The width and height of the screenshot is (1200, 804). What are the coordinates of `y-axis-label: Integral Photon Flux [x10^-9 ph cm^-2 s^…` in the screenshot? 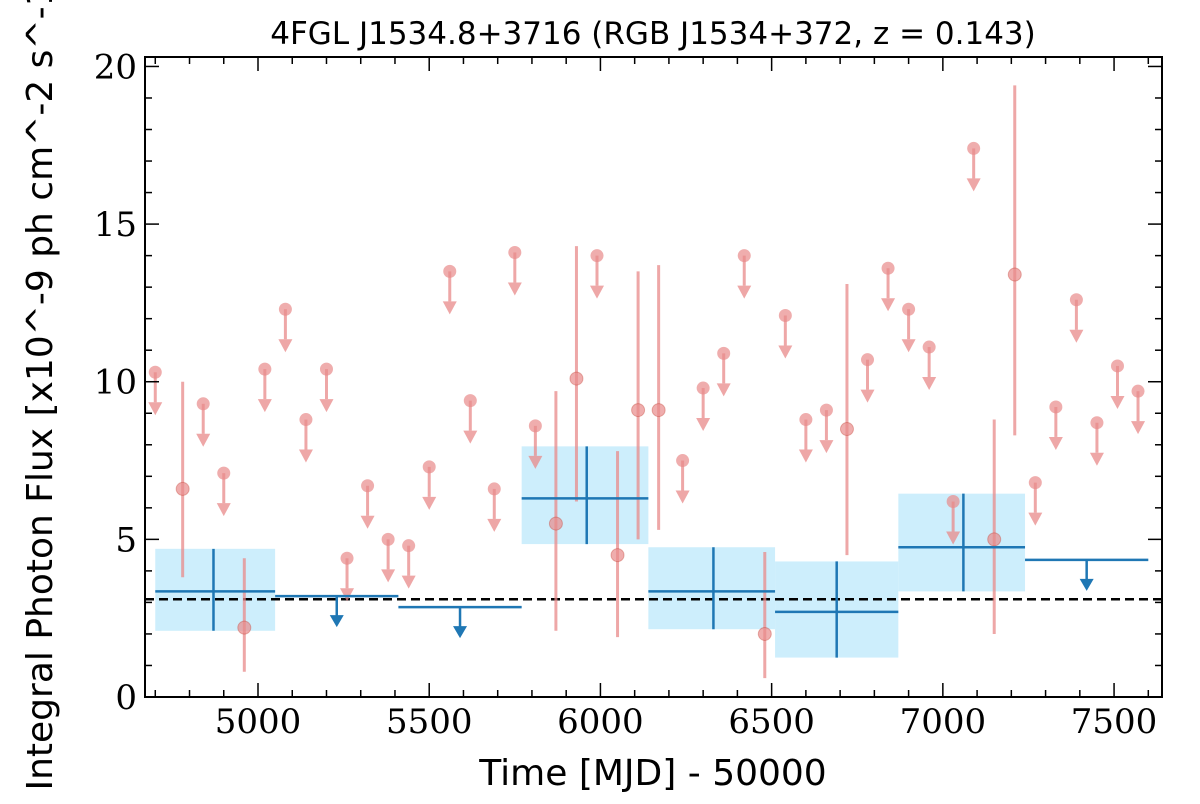 It's located at (40, 395).